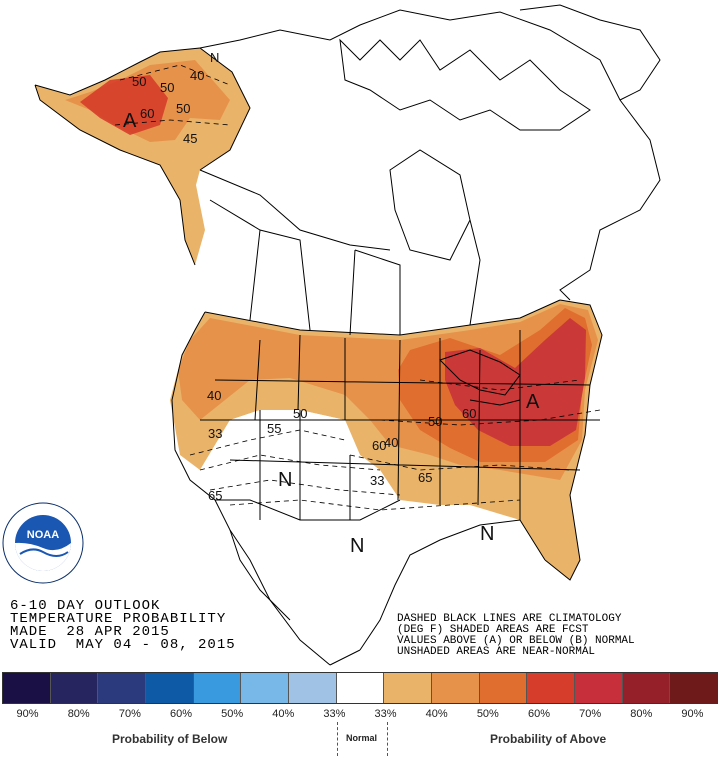 The width and height of the screenshot is (719, 760). What do you see at coordinates (377, 480) in the screenshot?
I see `central-label-33: 33` at bounding box center [377, 480].